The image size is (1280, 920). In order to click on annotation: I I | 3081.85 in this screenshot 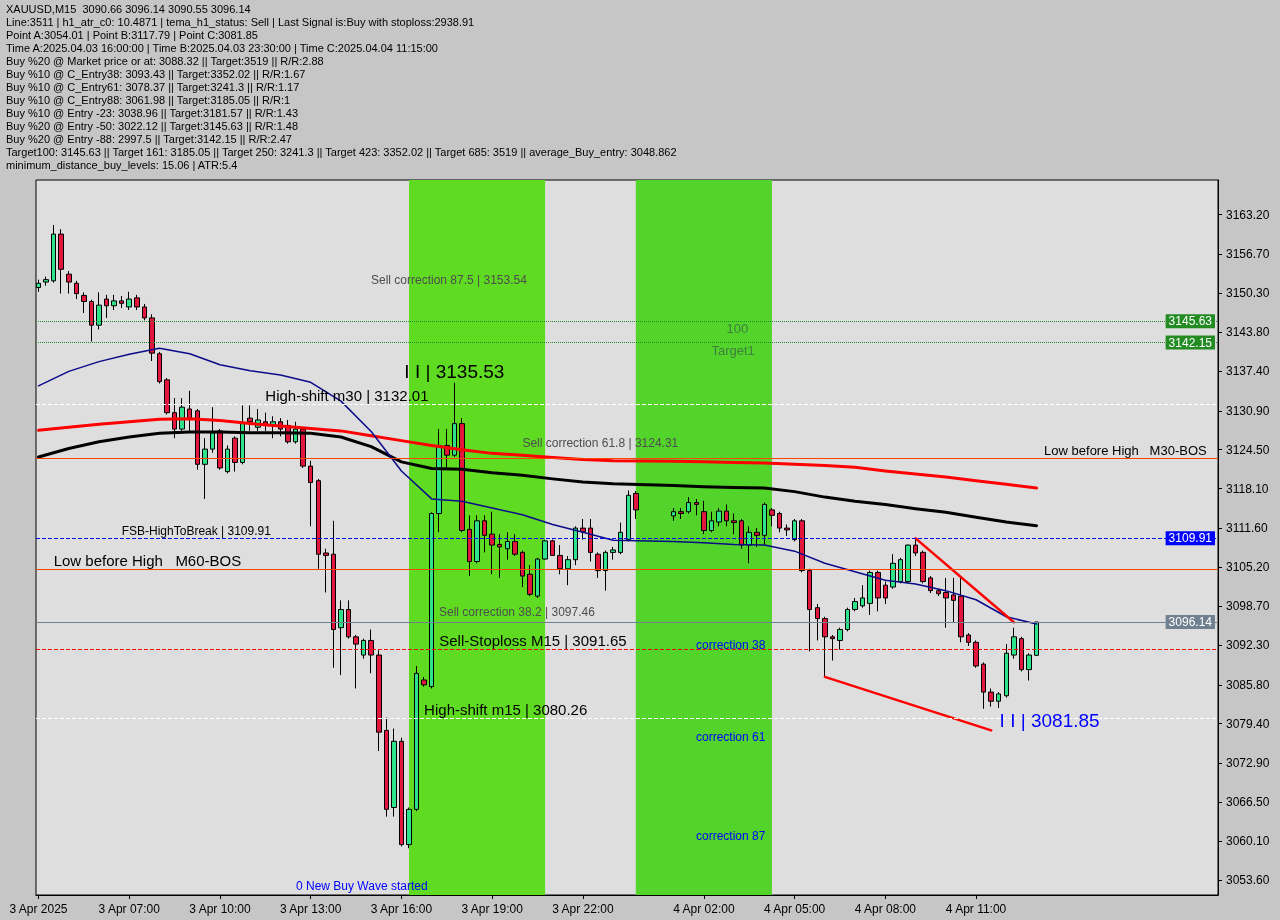, I will do `click(1049, 720)`.